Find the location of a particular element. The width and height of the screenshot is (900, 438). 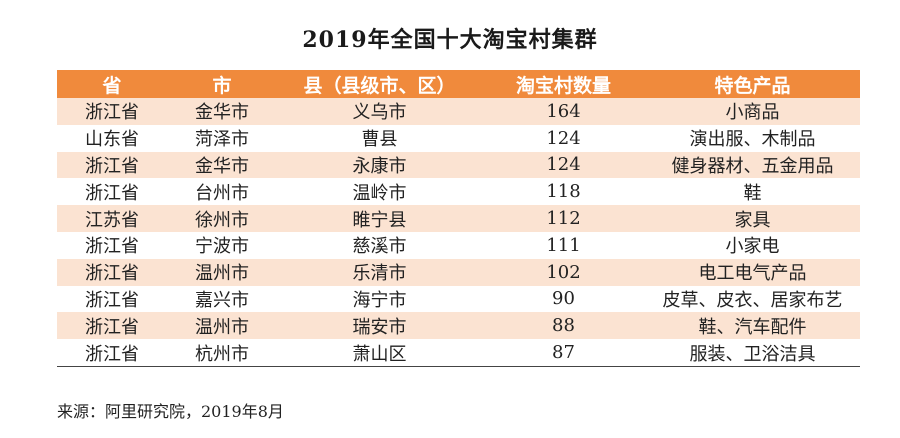

table-row: 江苏省 徐州市 睢宁县 112 家具 is located at coordinates (458, 218).